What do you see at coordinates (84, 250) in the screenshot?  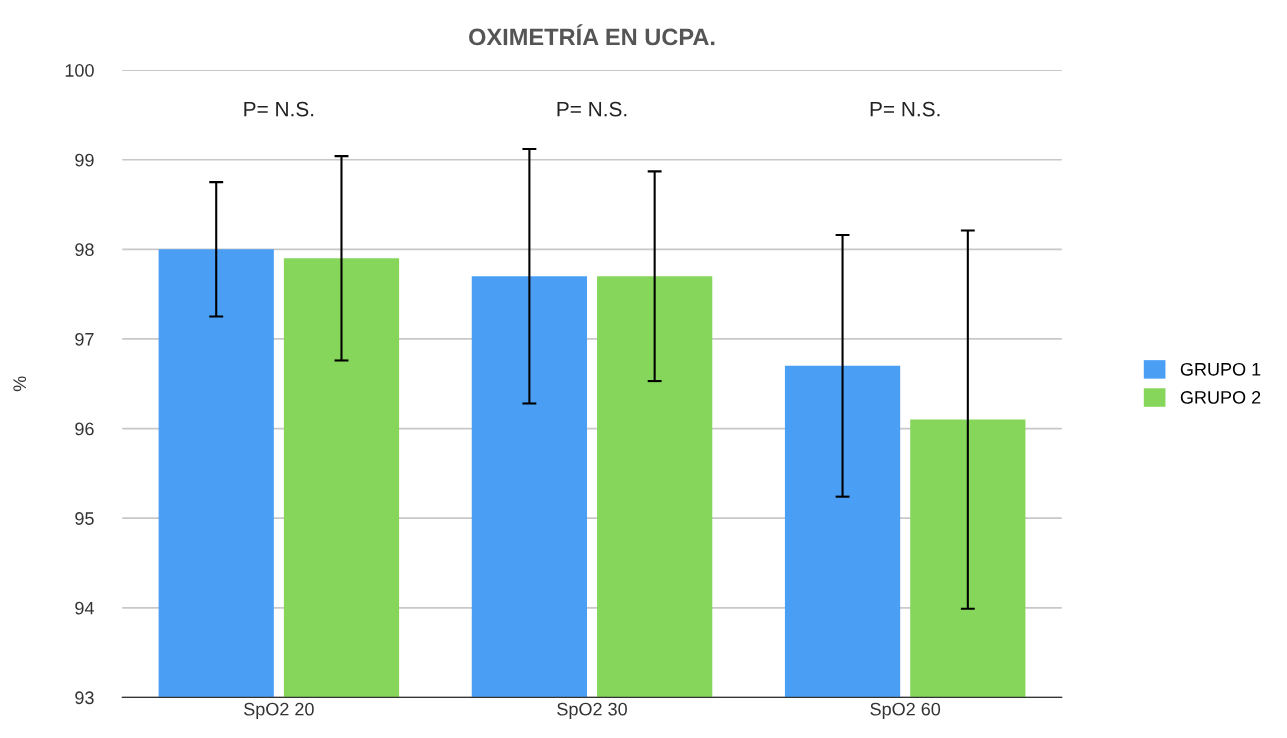 I see `y-tick-label: 98` at bounding box center [84, 250].